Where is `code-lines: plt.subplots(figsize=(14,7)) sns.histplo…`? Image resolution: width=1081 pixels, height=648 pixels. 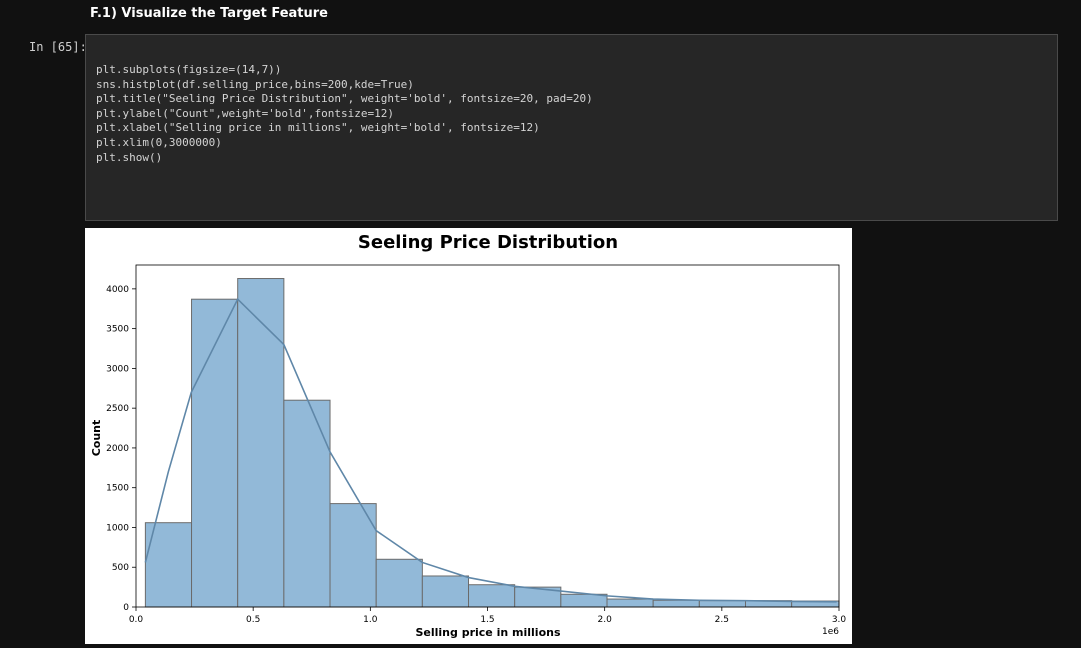 code-lines: plt.subplots(figsize=(14,7)) sns.histplo… is located at coordinates (344, 114).